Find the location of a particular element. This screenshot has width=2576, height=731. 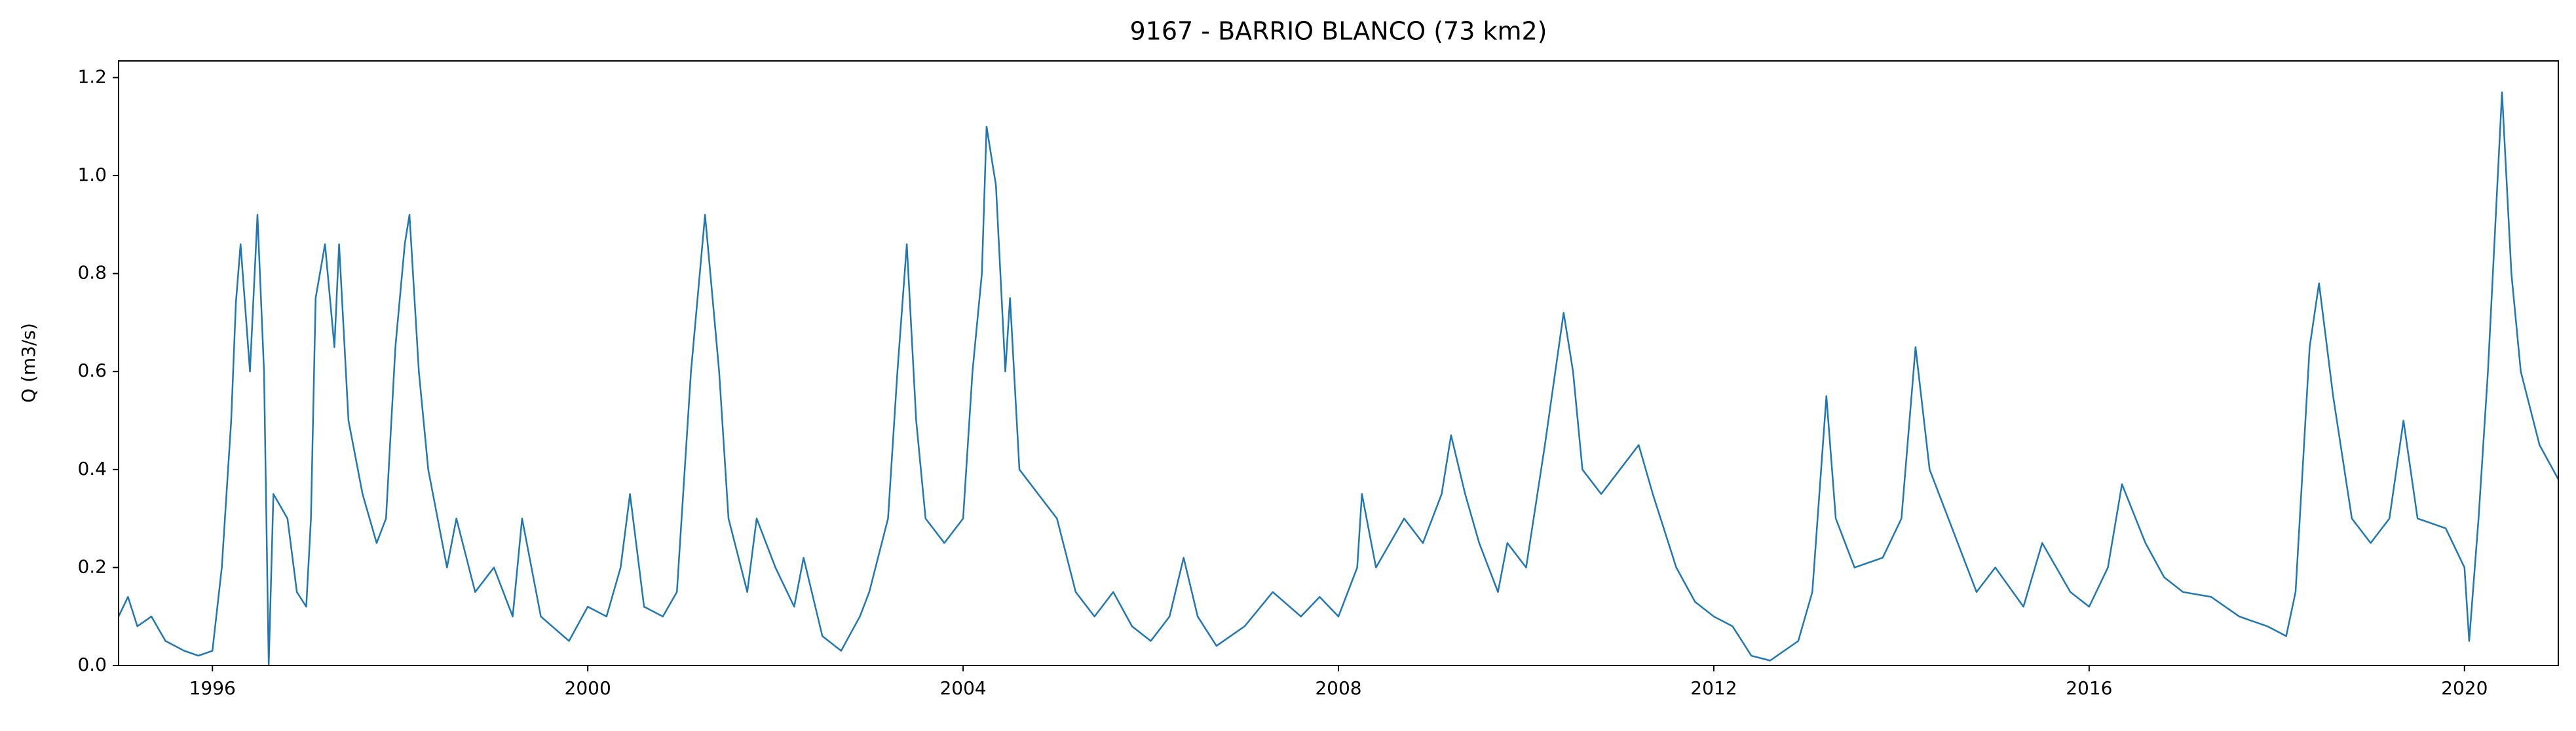

y-tick-label: 0.2 is located at coordinates (92, 566).